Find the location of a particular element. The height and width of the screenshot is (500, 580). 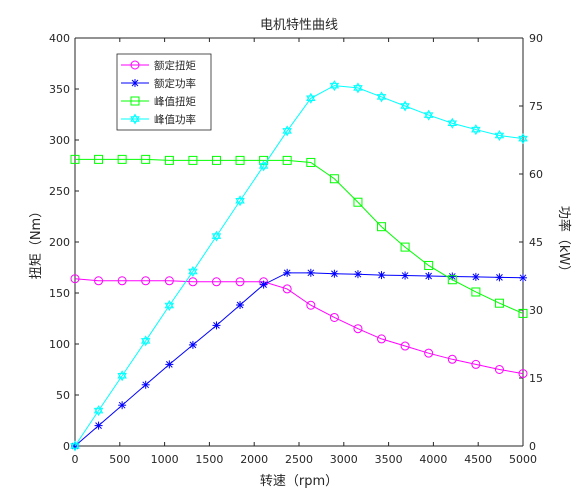

y-left-tick-label: 100 is located at coordinates (59, 344).